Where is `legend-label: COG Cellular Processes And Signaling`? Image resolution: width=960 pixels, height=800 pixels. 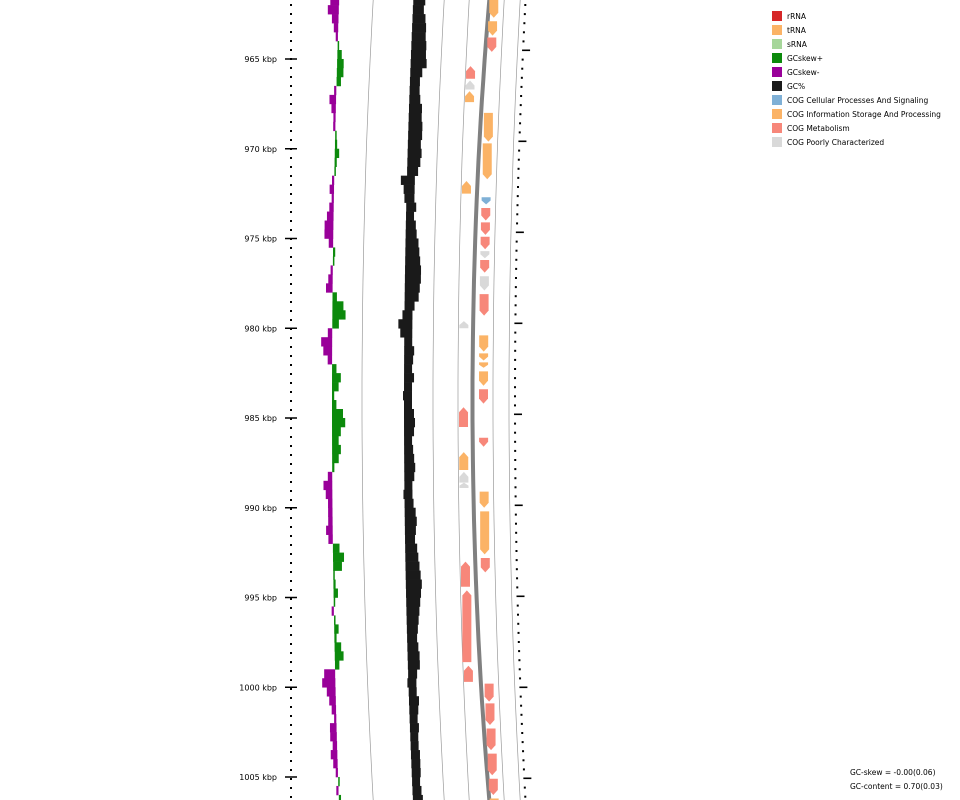
legend-label: COG Cellular Processes And Signaling is located at coordinates (858, 100).